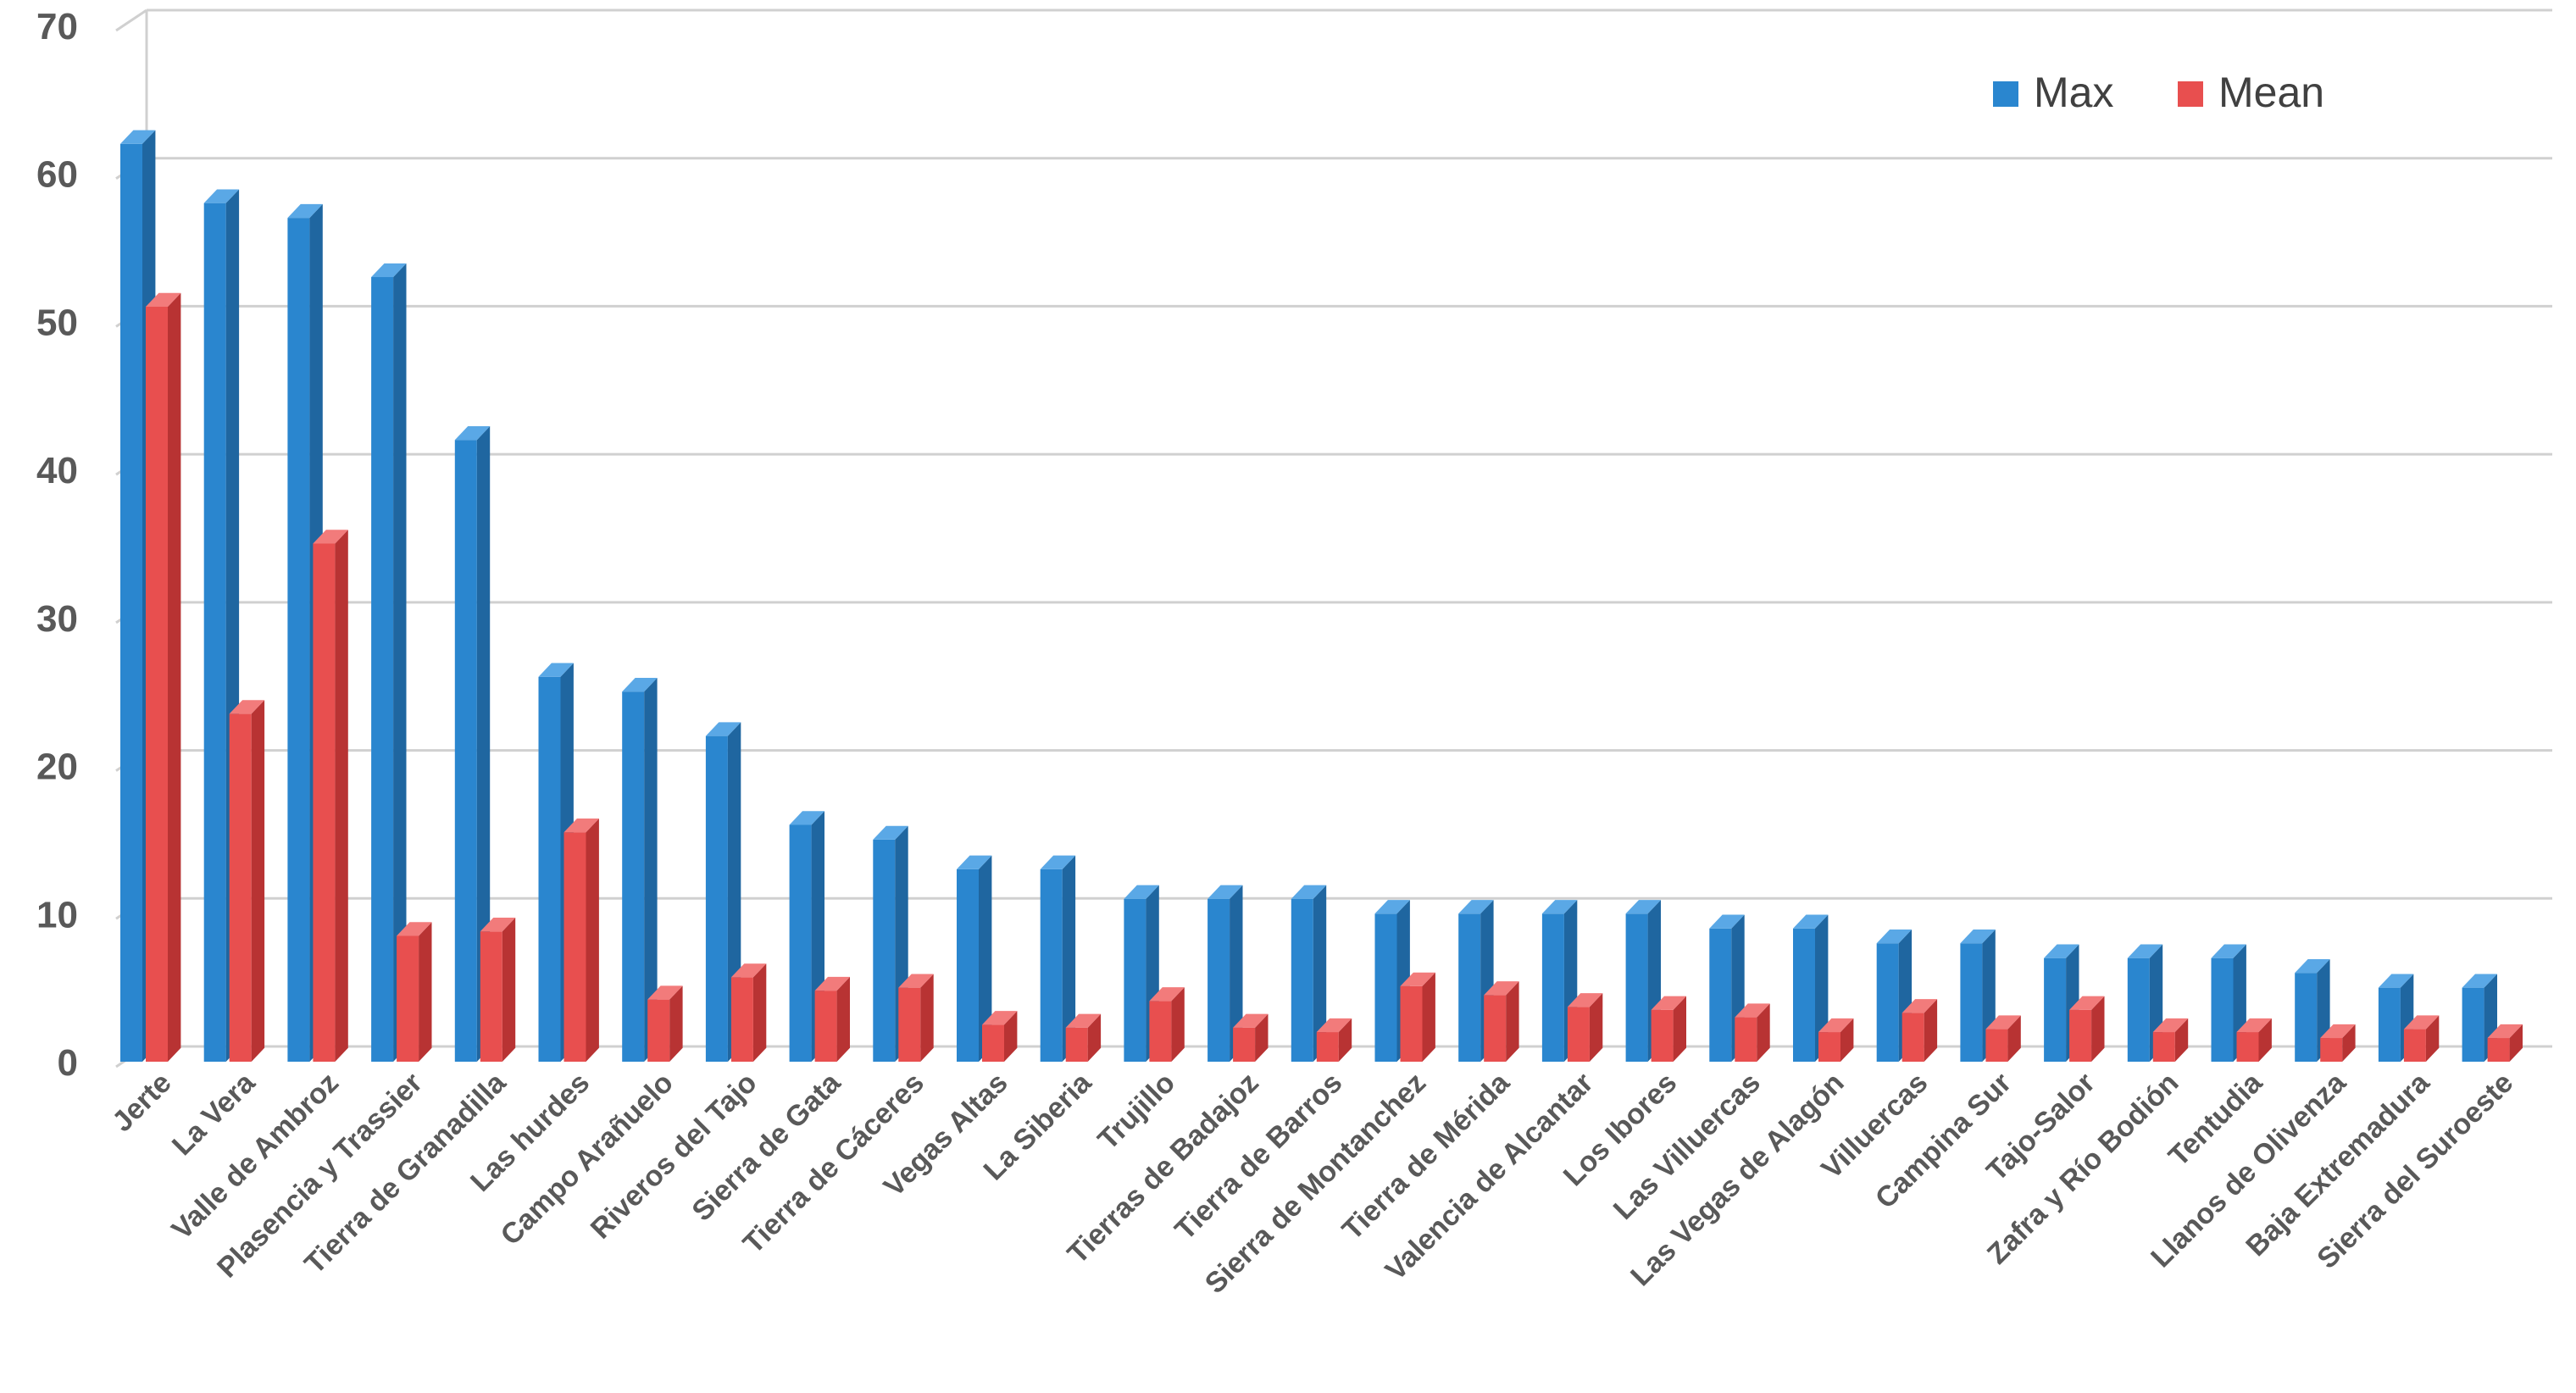  Describe the element at coordinates (1687, 1146) in the screenshot. I see `category-label: Las Villuercas` at that location.